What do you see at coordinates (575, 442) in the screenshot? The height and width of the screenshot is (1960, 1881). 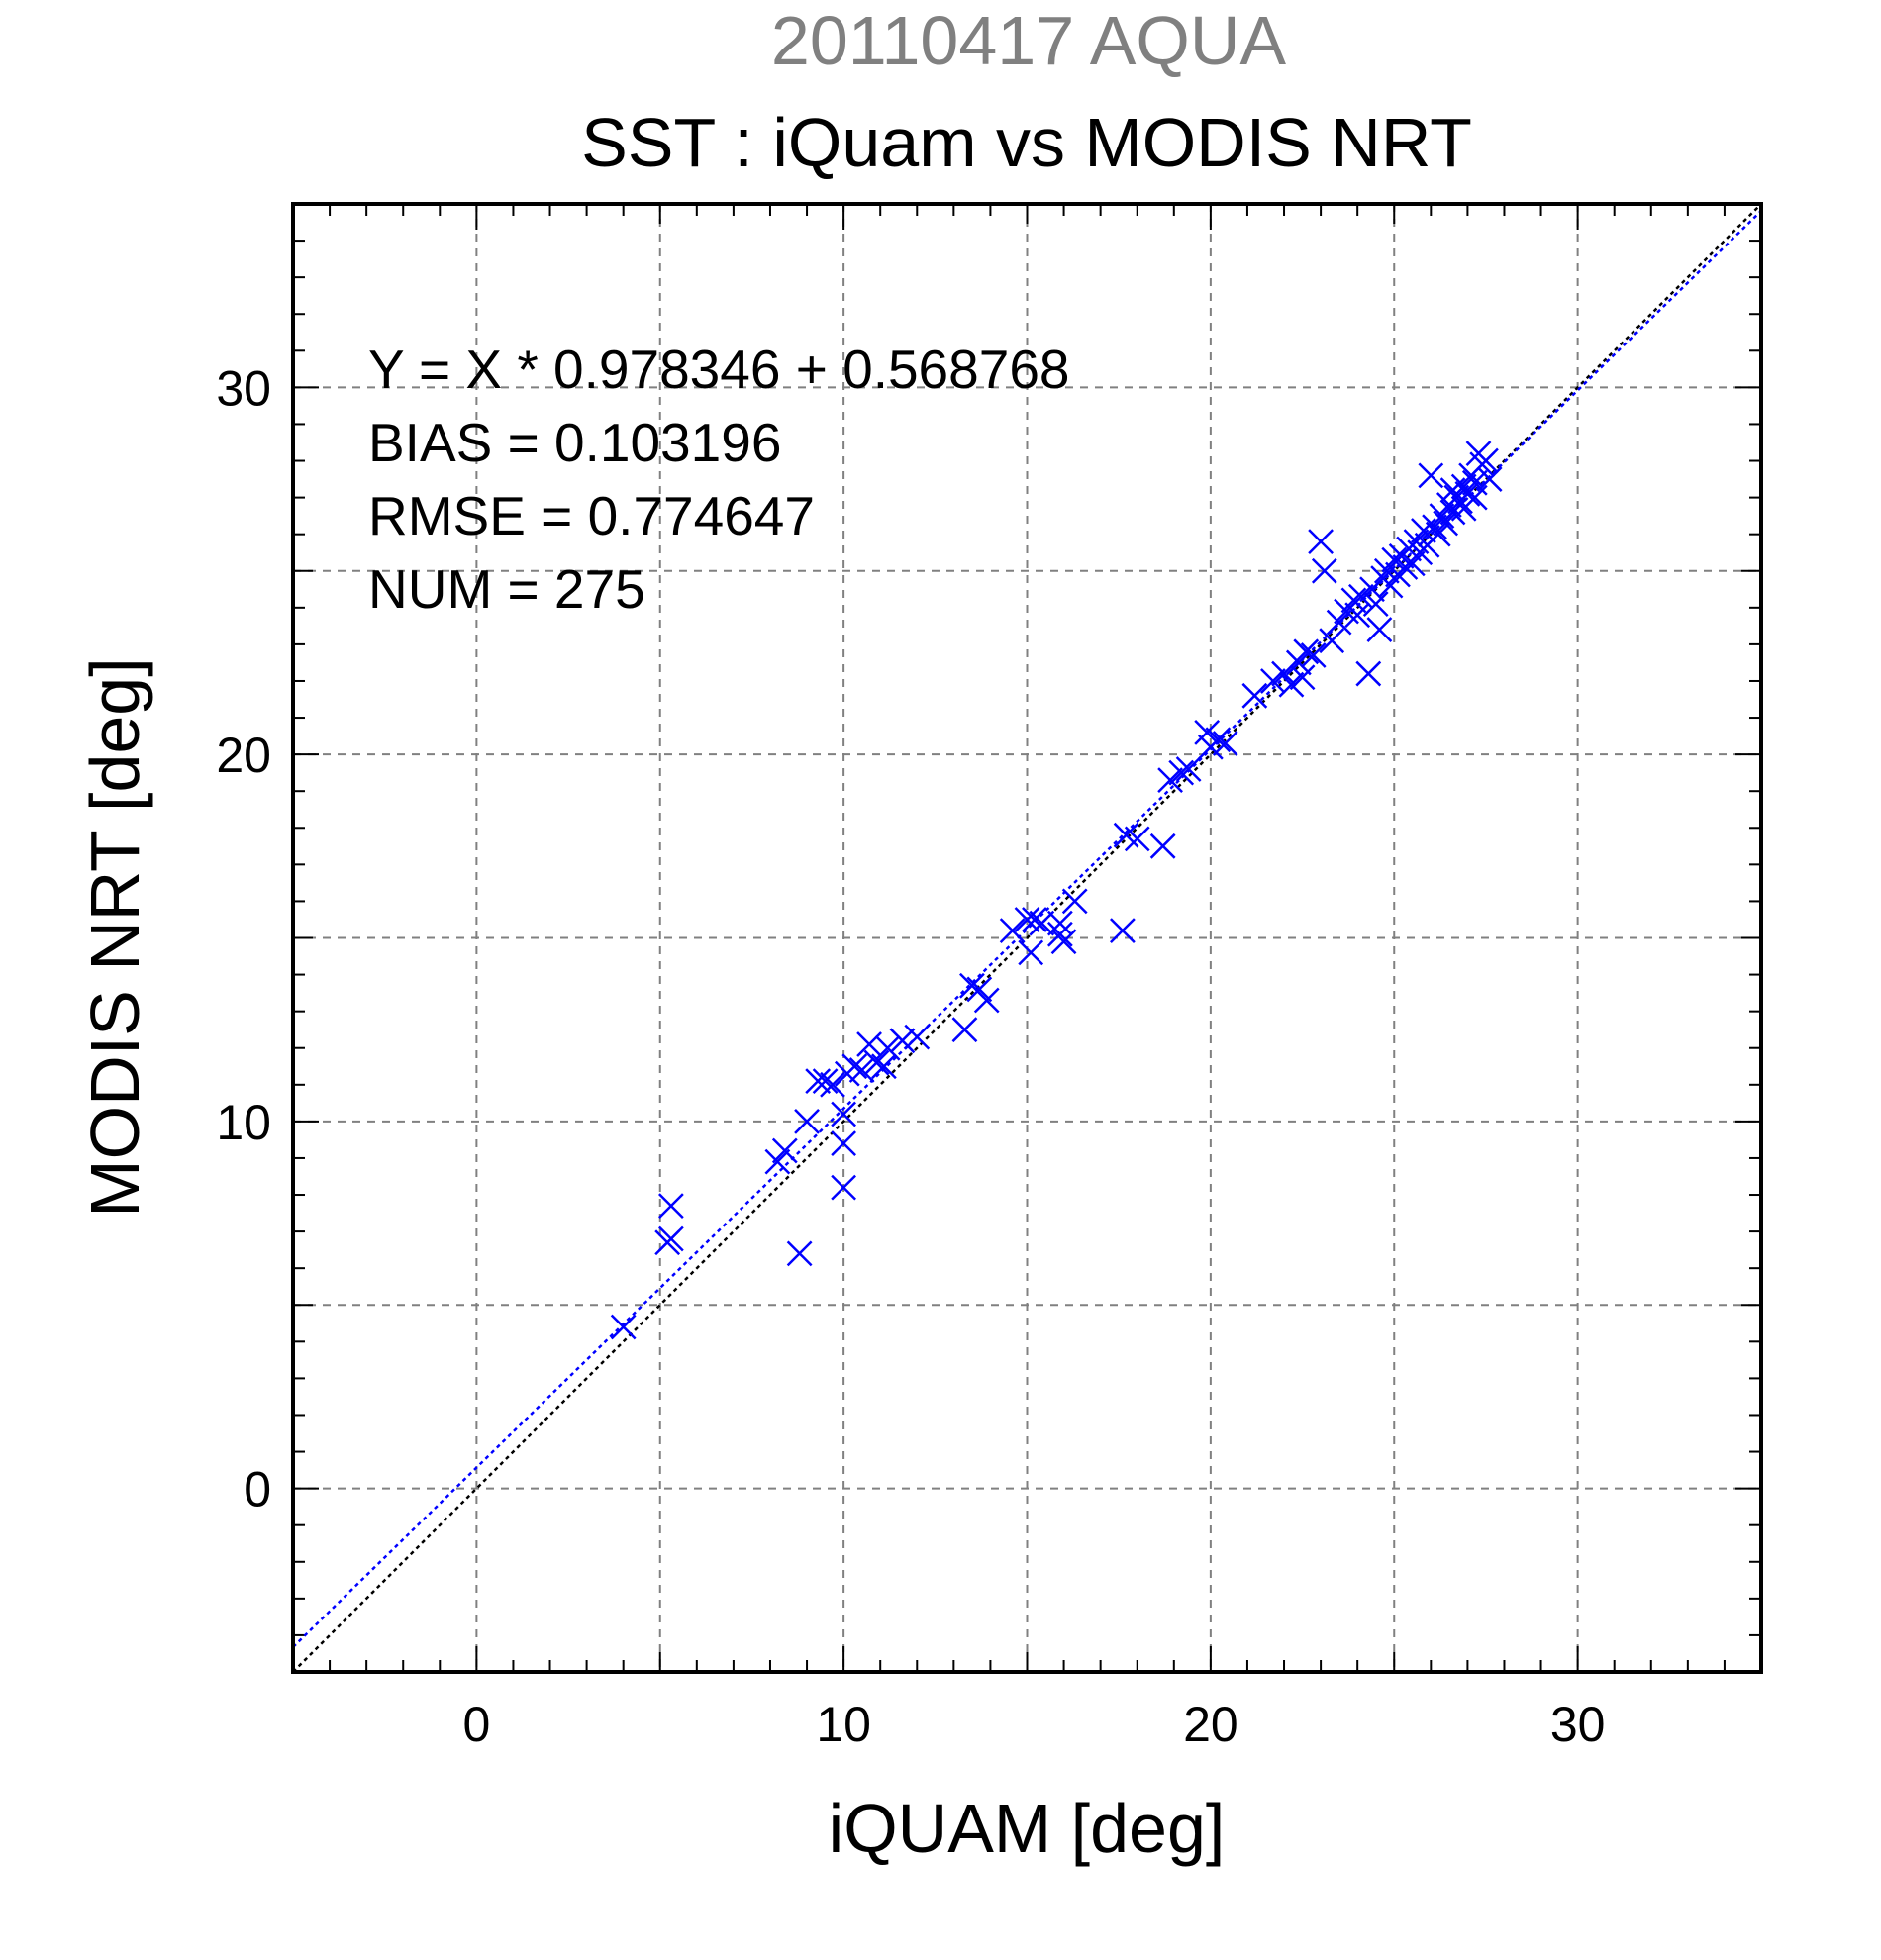 I see `stats-bias: BIAS = 0.103196` at bounding box center [575, 442].